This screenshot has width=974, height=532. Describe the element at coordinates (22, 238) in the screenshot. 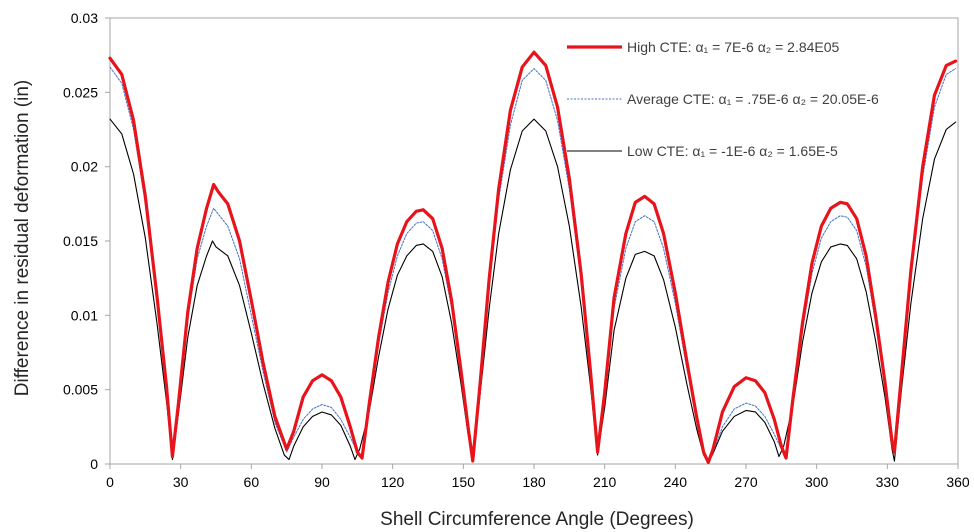

I see `y-axis-title: Difference in residual deformation (in)` at that location.